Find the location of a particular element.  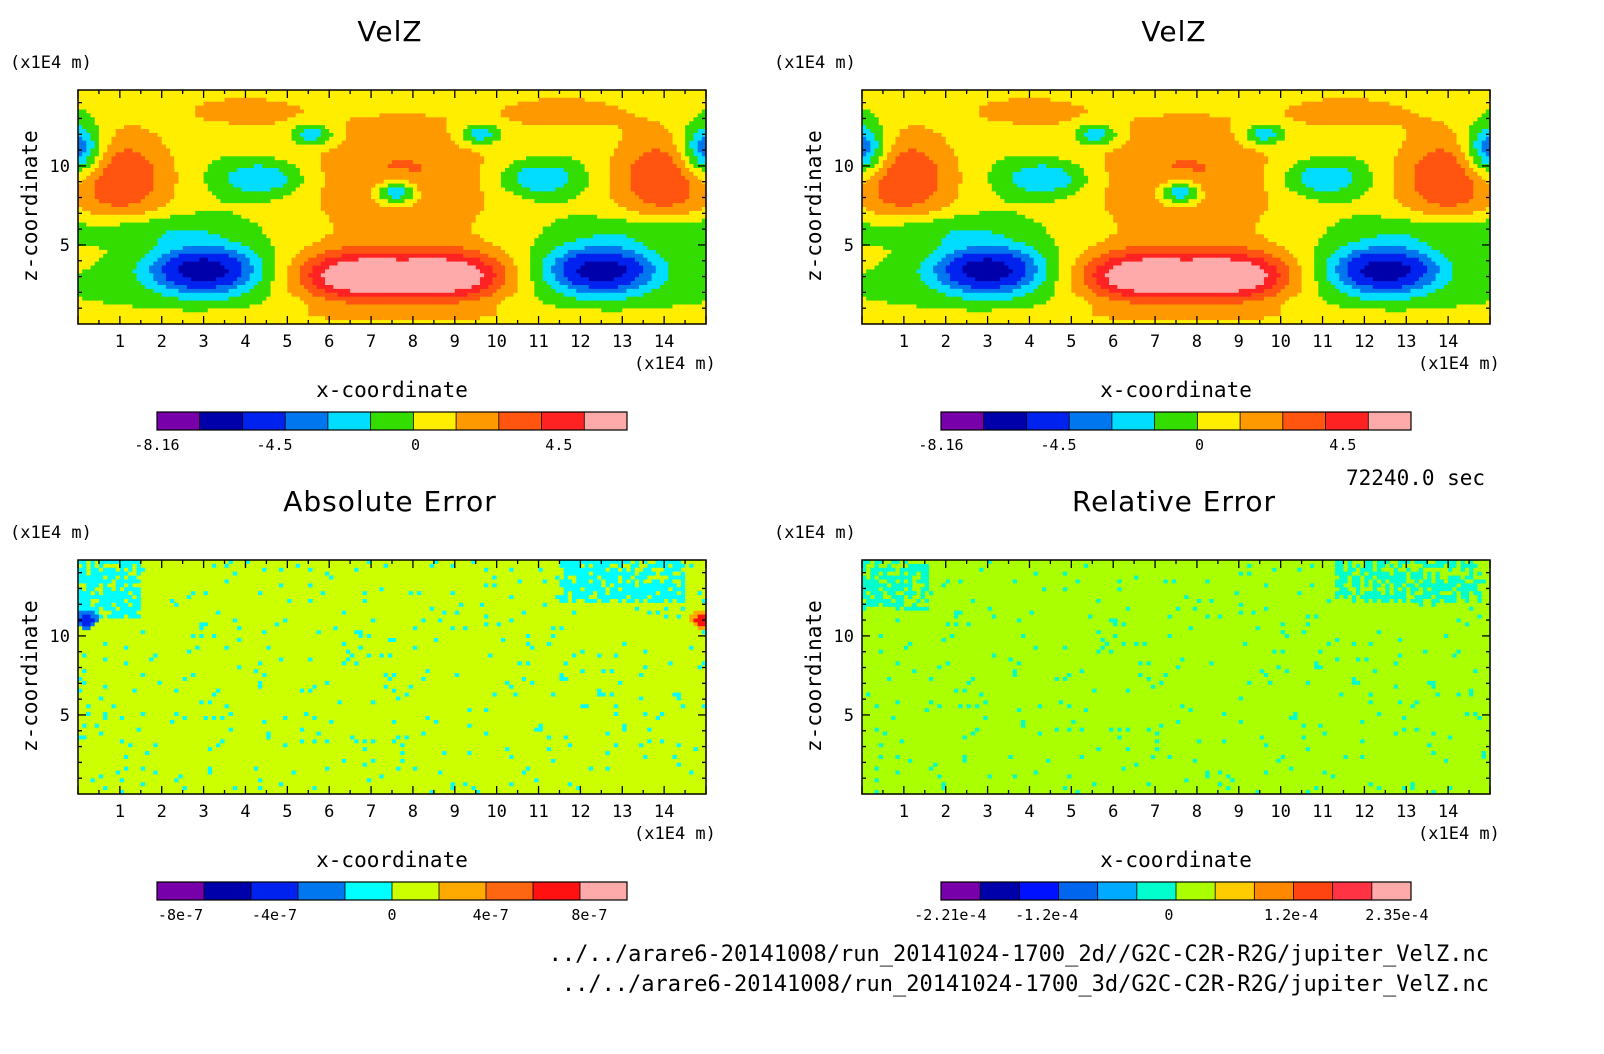

x-axis-label: x-coordinate is located at coordinates (392, 860).